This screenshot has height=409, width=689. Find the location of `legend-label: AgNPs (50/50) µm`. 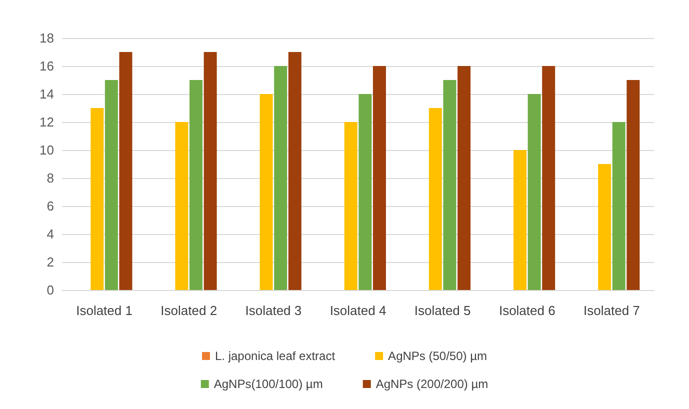

legend-label: AgNPs (50/50) µm is located at coordinates (438, 356).